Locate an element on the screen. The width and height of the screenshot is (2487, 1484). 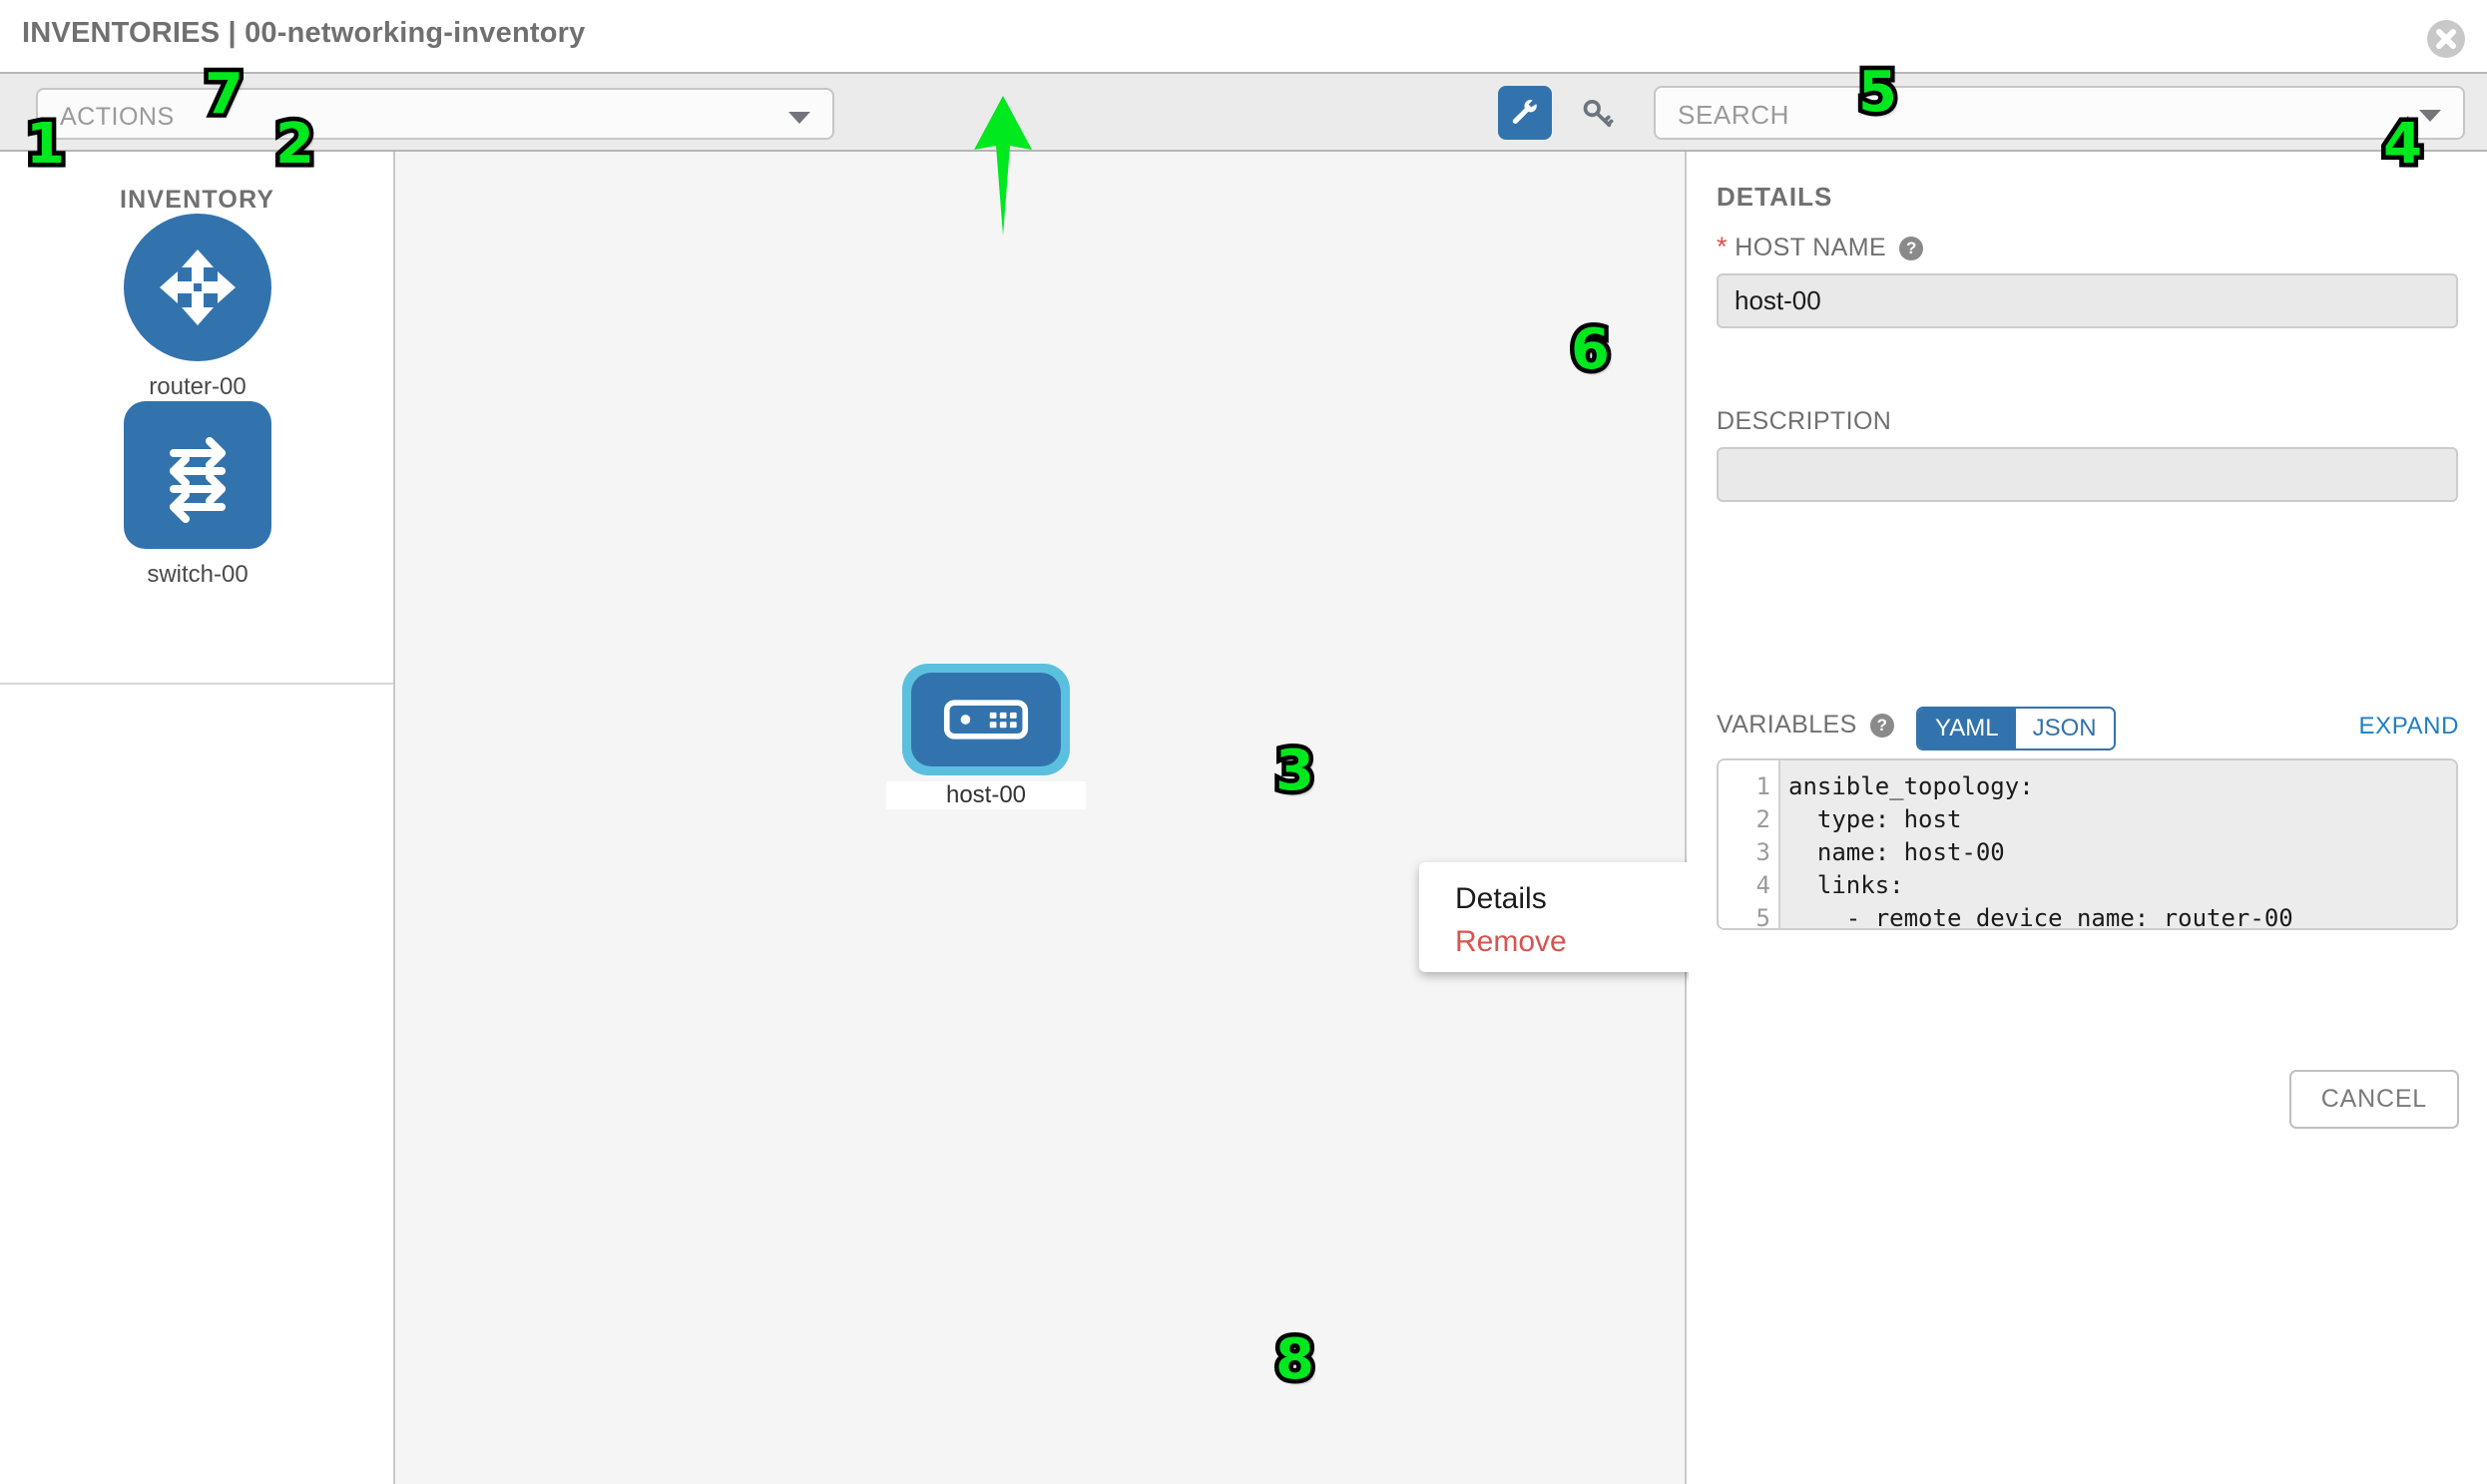
host-name-field: host-00 is located at coordinates (2087, 300).